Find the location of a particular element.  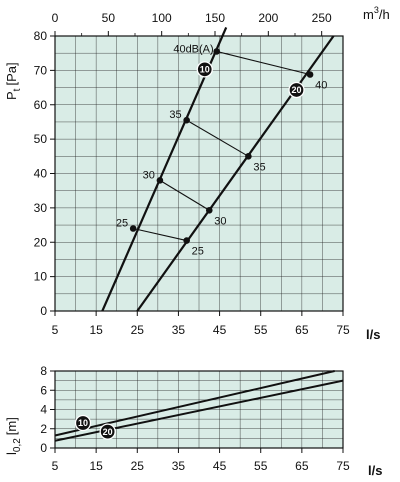

y-tick-label: 60 is located at coordinates (41, 105).